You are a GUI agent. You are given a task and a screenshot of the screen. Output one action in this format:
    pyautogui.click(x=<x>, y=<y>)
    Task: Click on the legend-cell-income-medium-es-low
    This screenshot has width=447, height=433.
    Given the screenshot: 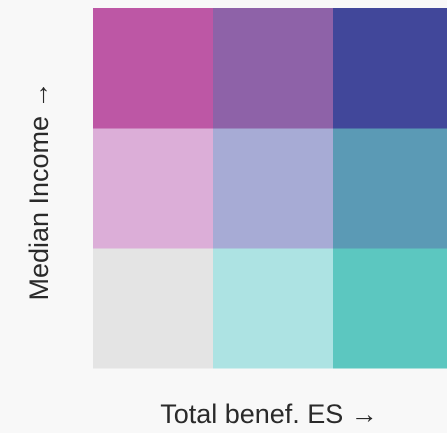 What is the action you would take?
    pyautogui.click(x=153, y=188)
    